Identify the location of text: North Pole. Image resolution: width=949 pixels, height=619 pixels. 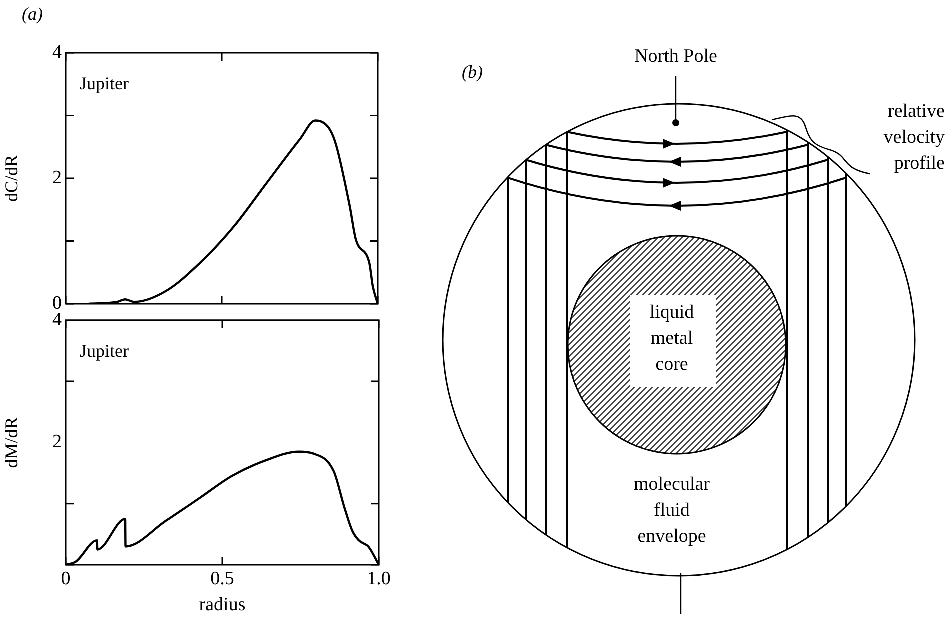
(676, 57).